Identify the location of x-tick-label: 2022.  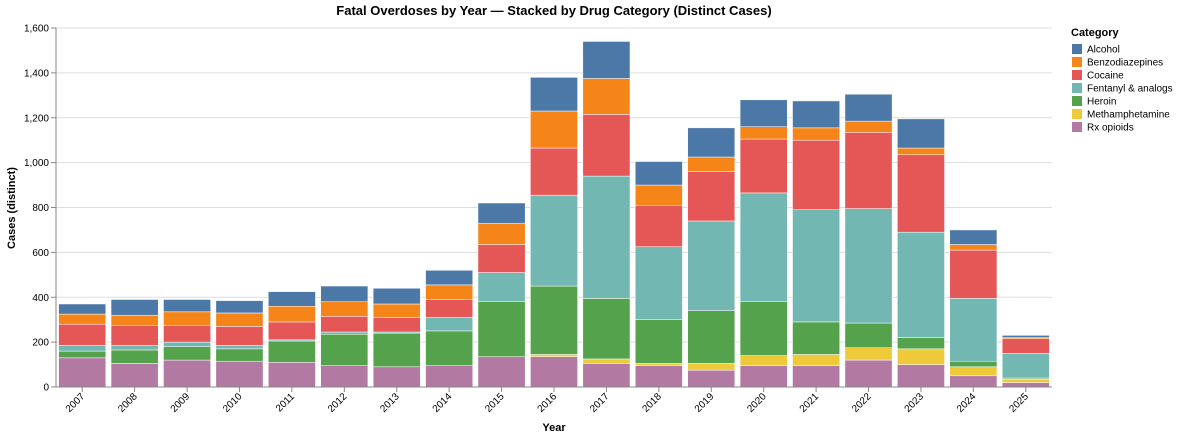
(862, 403).